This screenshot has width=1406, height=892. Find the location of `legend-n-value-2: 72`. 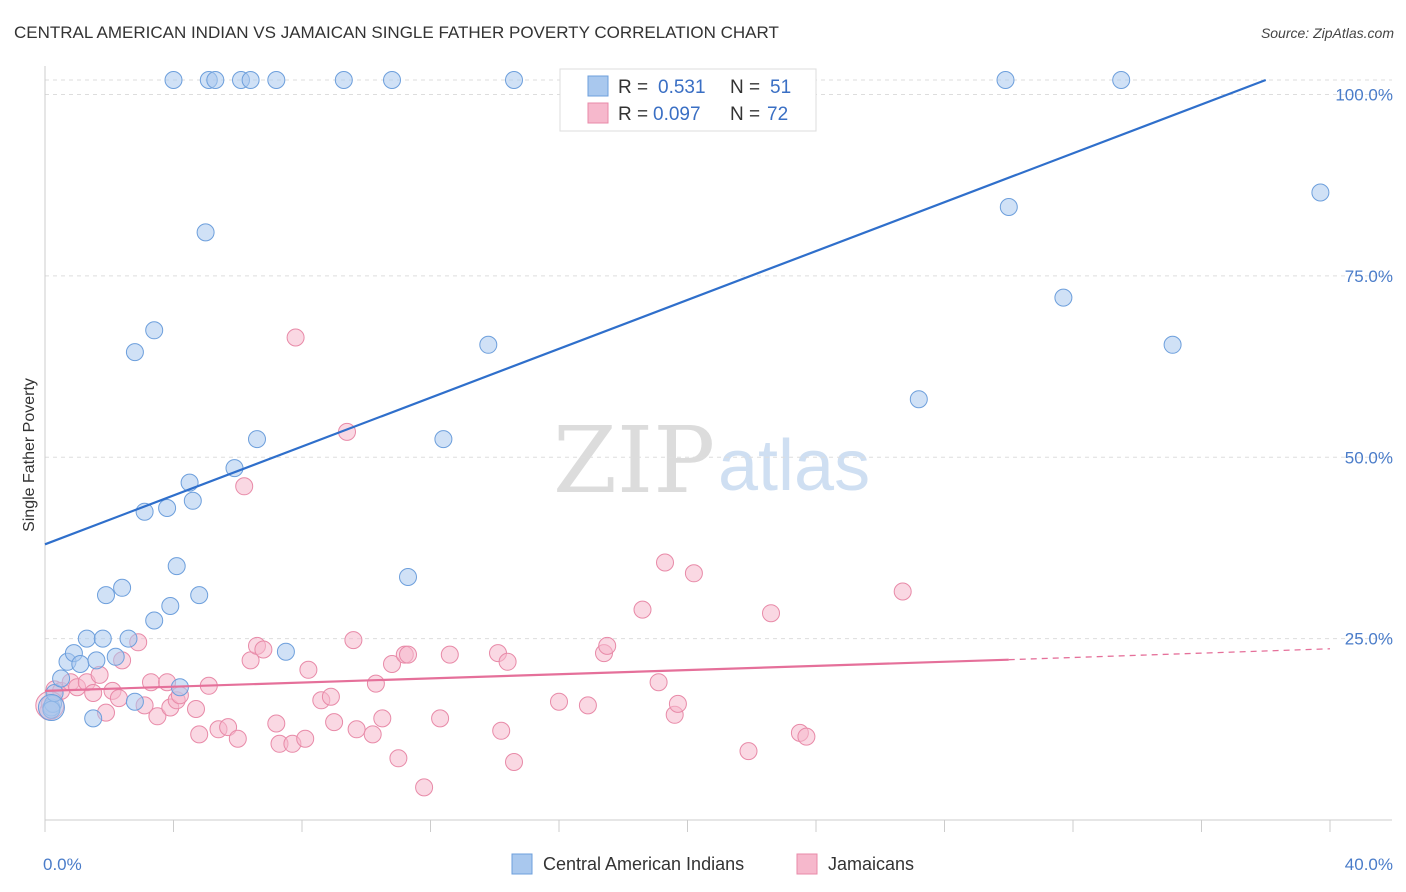

legend-n-value-2: 72 is located at coordinates (777, 114).